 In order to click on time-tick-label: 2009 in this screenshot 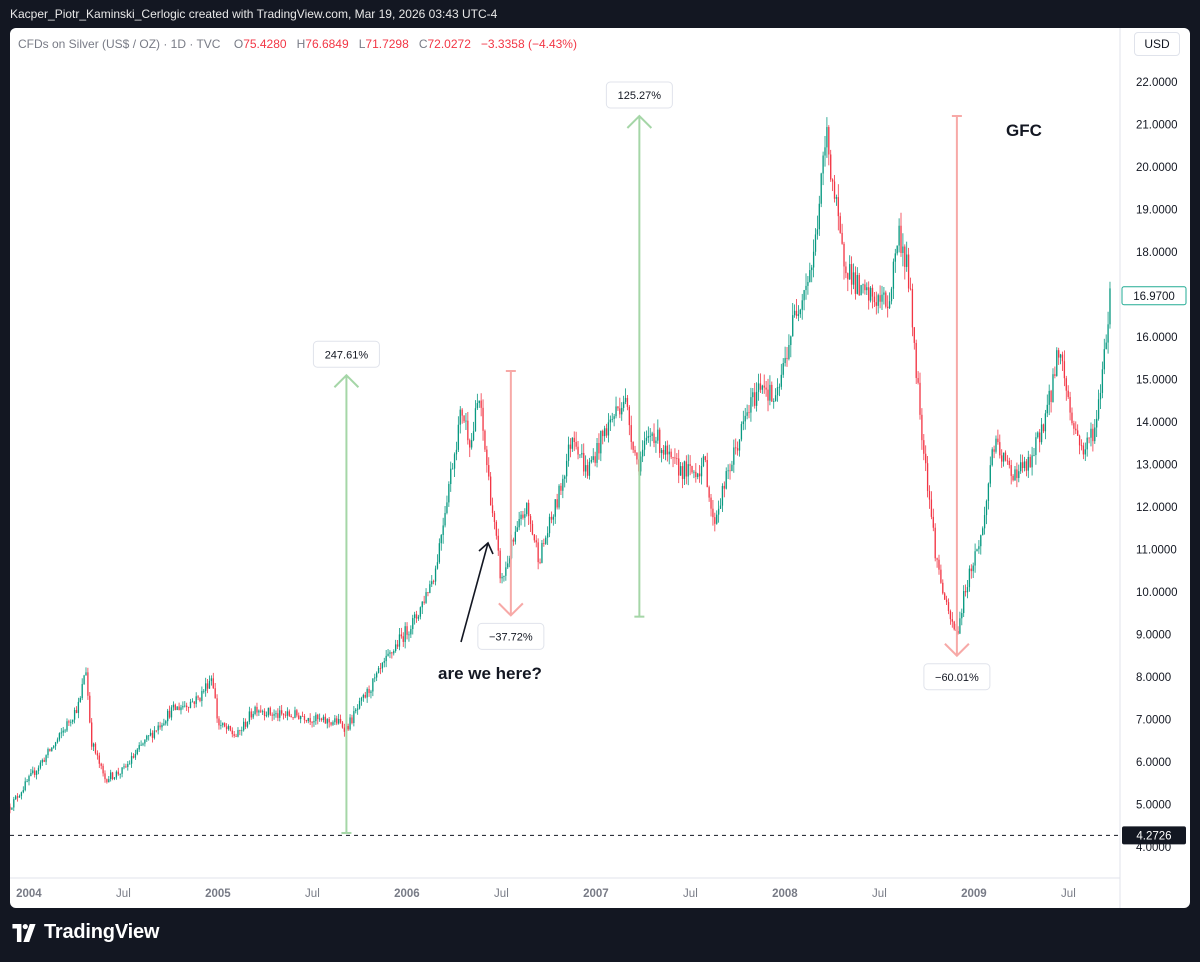, I will do `click(974, 894)`.